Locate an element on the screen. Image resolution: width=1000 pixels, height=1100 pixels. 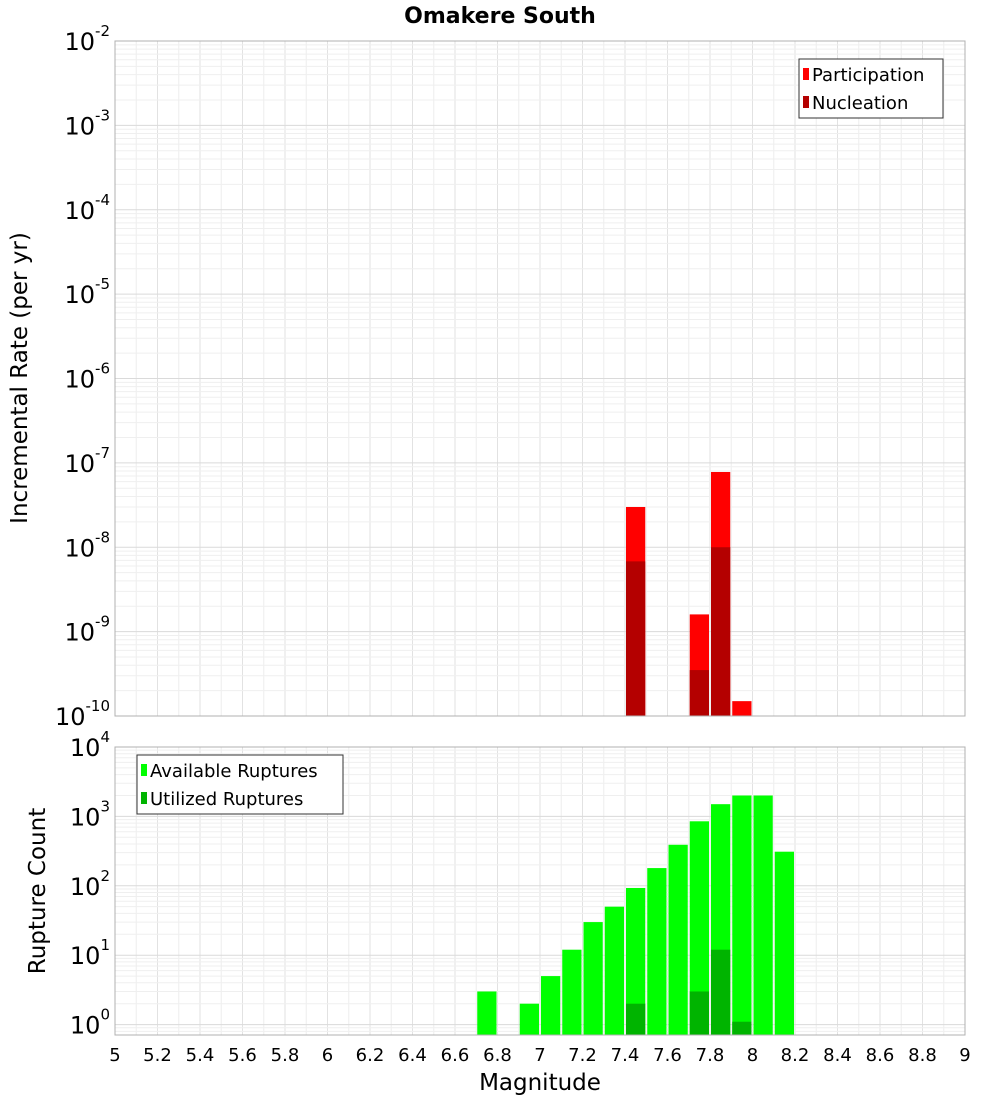
y-tick-label: 10⁻³ is located at coordinates (87, 123).